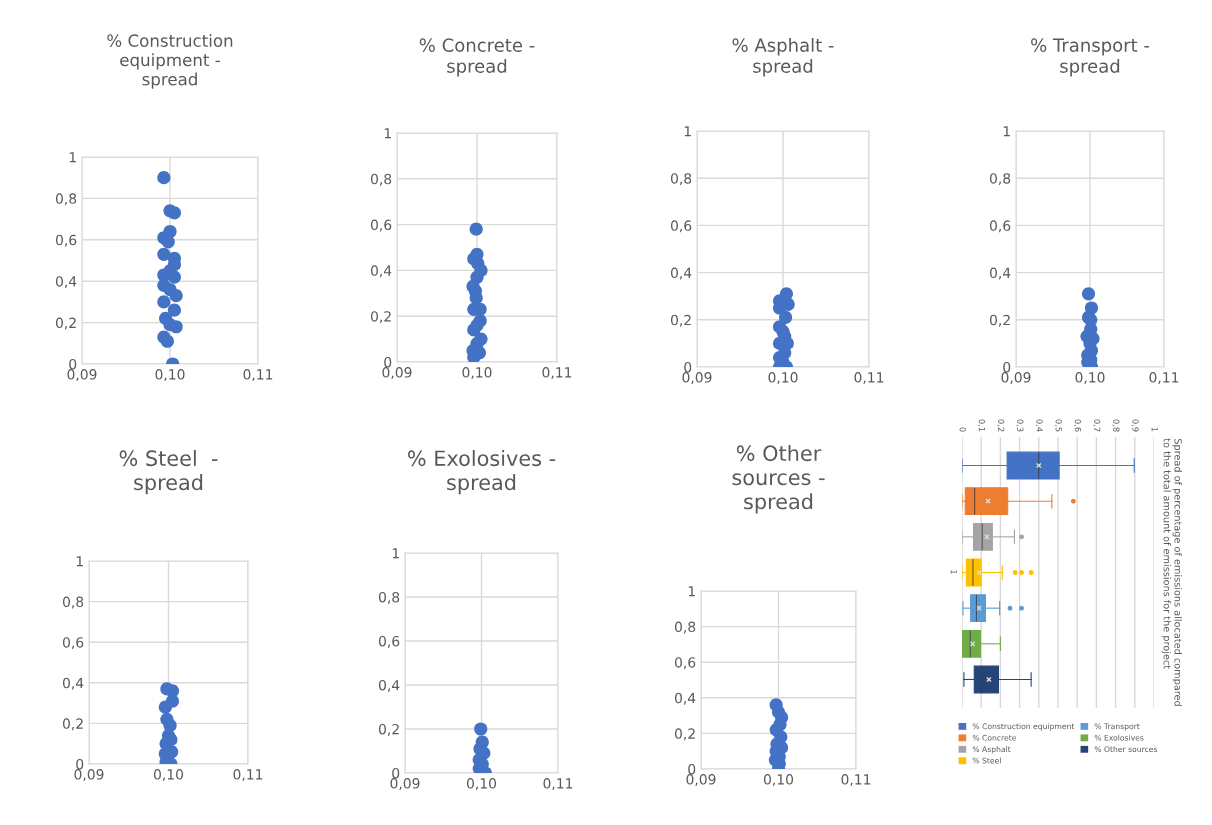  I want to click on chart-title: % Other sources - spread, so click(778, 479).